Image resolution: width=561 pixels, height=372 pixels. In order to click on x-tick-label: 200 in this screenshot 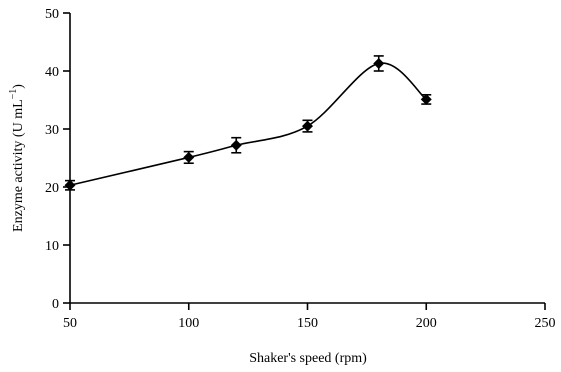, I will do `click(426, 323)`.